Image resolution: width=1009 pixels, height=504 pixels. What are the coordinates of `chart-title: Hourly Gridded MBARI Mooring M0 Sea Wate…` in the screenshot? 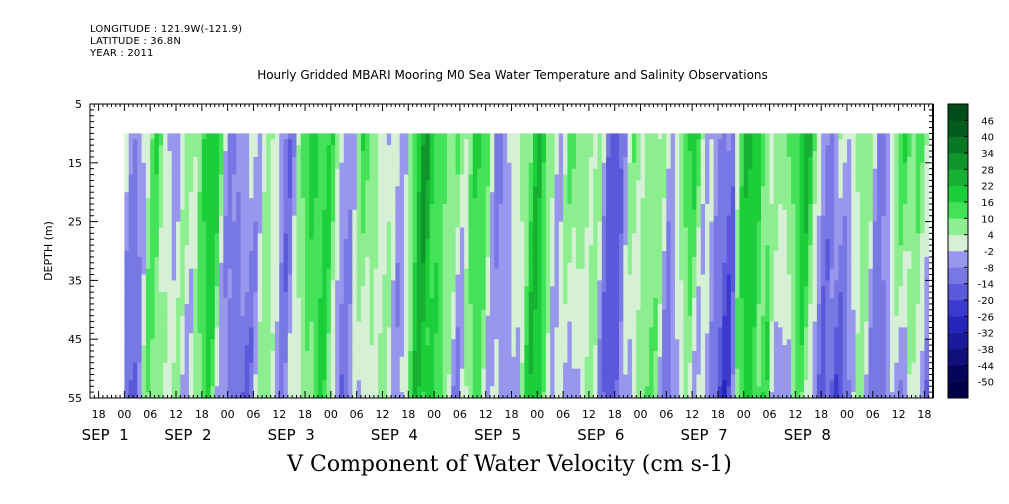 It's located at (512, 75).